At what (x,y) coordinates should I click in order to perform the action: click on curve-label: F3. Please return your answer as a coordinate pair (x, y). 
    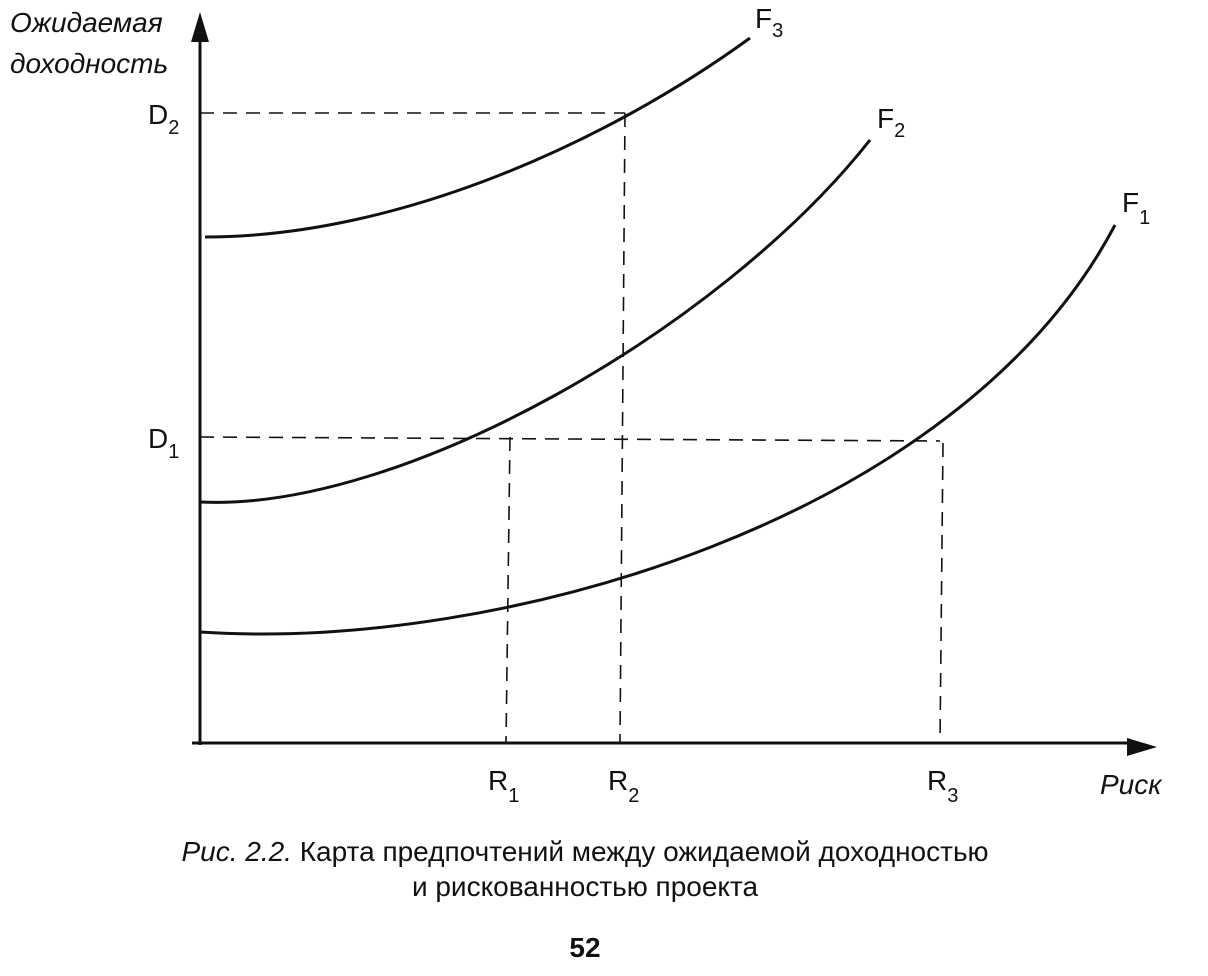
    Looking at the image, I should click on (769, 22).